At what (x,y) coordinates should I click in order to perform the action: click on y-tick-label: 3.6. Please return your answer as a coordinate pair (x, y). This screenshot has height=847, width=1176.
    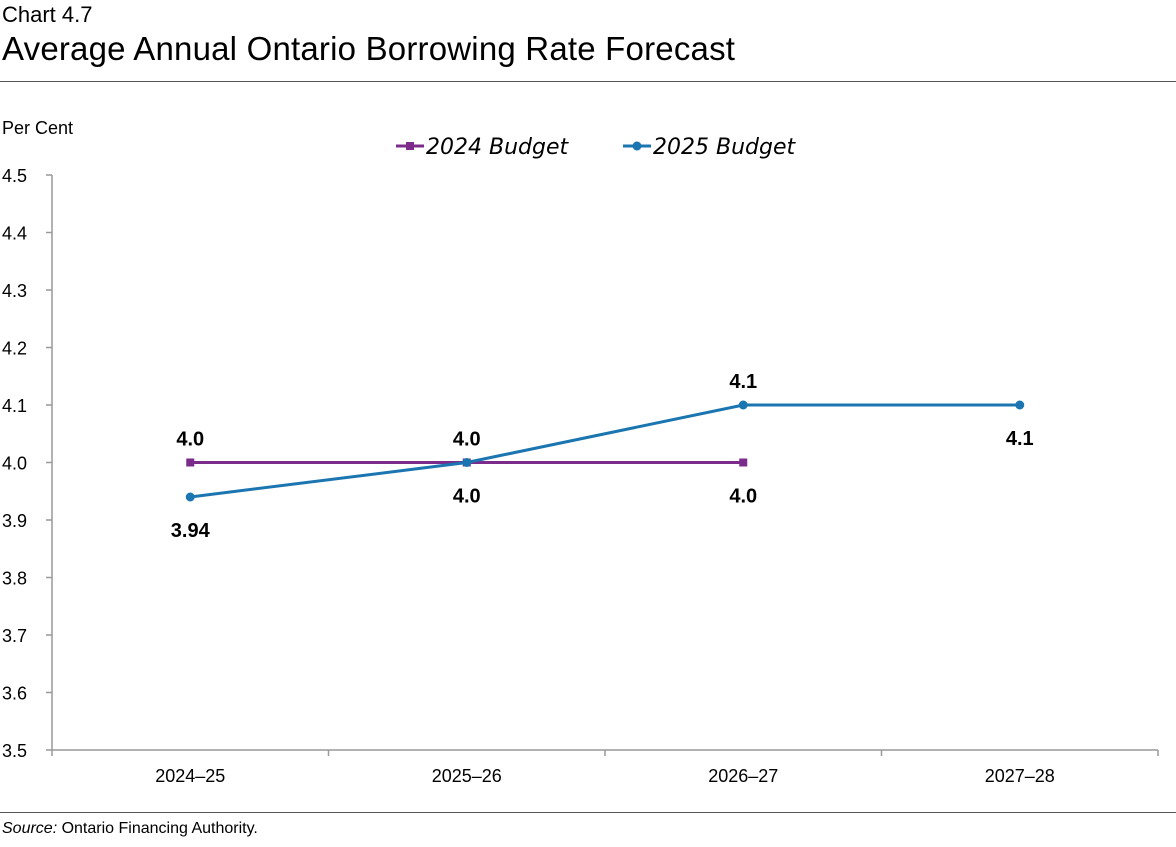
    Looking at the image, I should click on (14, 694).